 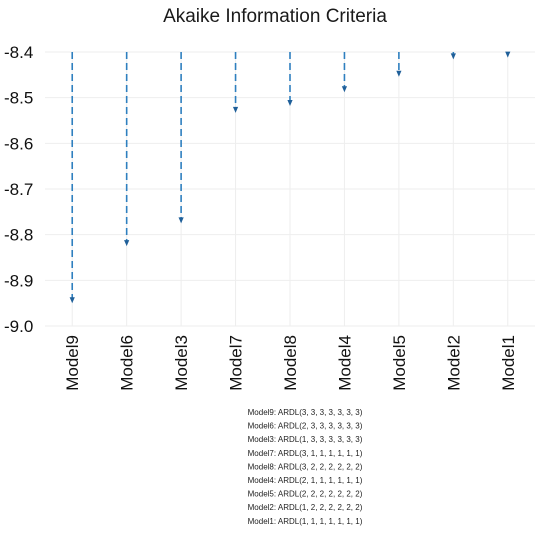 I want to click on y-tick-label: -8.9, so click(x=18, y=280).